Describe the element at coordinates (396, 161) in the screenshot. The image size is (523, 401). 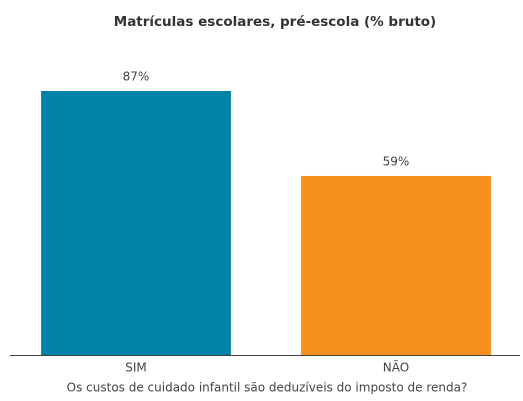
I see `value-label: 59%` at that location.